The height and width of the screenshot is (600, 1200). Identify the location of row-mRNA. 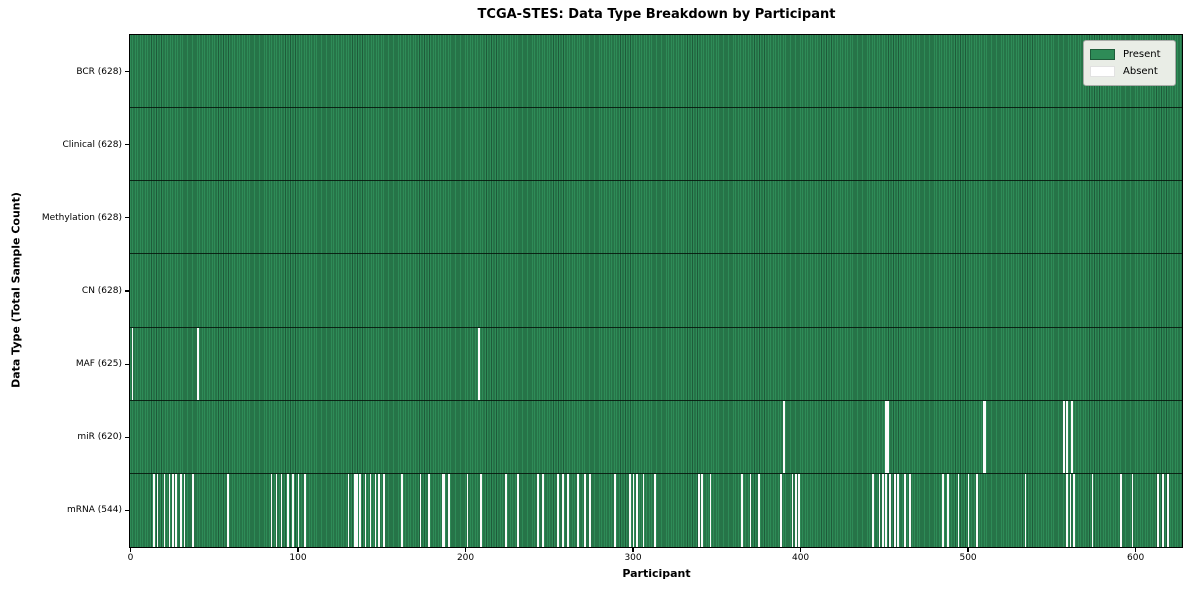
(656, 510).